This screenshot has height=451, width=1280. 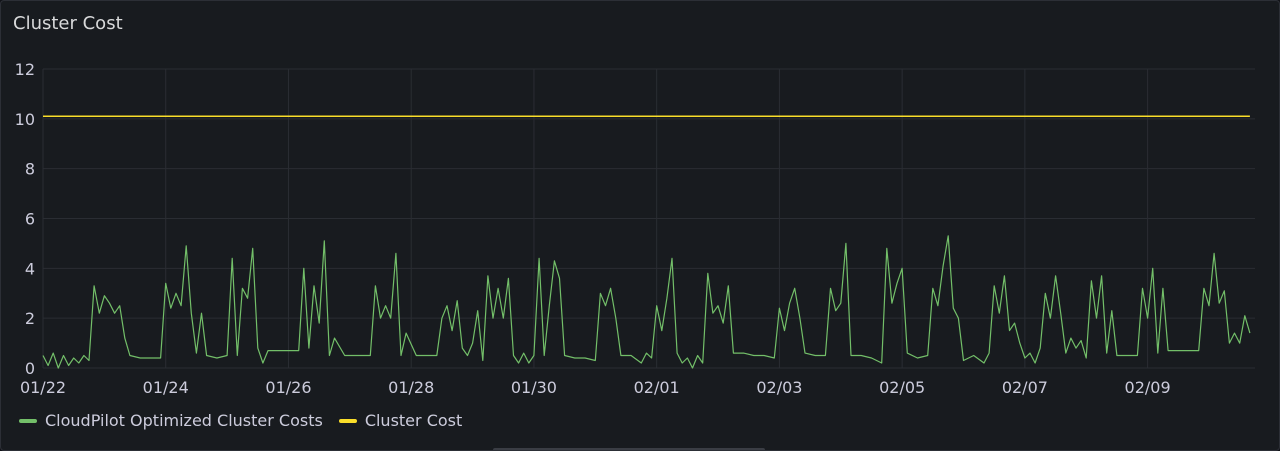 I want to click on y-tick-label: 2, so click(x=30, y=318).